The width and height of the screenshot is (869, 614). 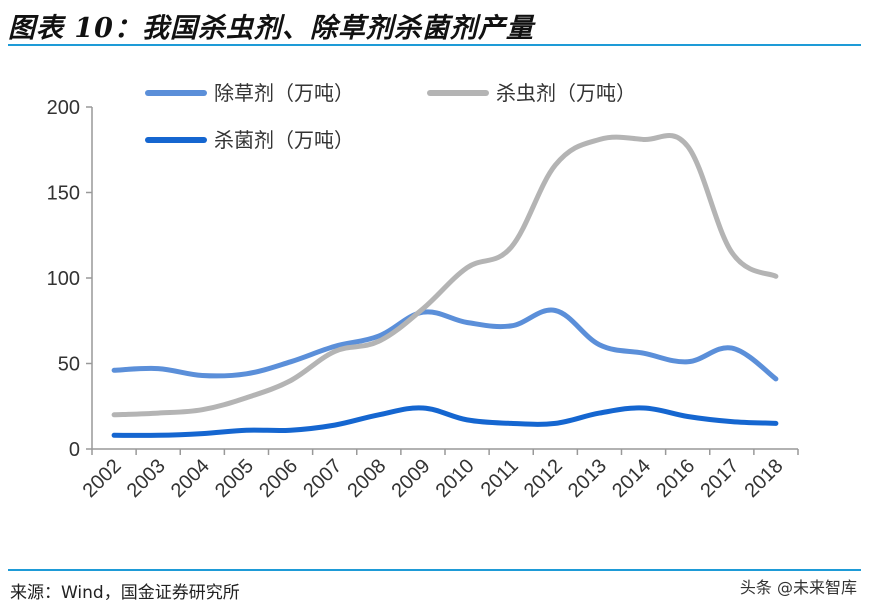 What do you see at coordinates (566, 93) in the screenshot?
I see `legend-label: 杀虫剂（万吨）` at bounding box center [566, 93].